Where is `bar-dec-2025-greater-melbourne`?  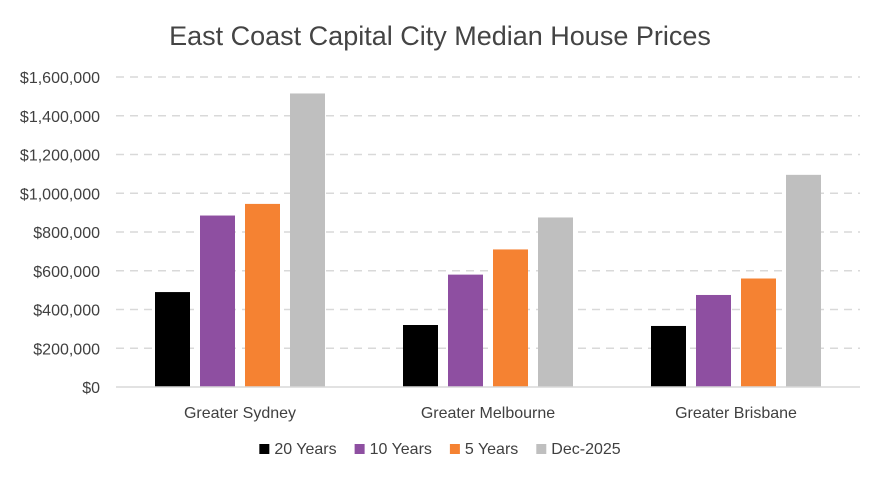
bar-dec-2025-greater-melbourne is located at coordinates (555, 302).